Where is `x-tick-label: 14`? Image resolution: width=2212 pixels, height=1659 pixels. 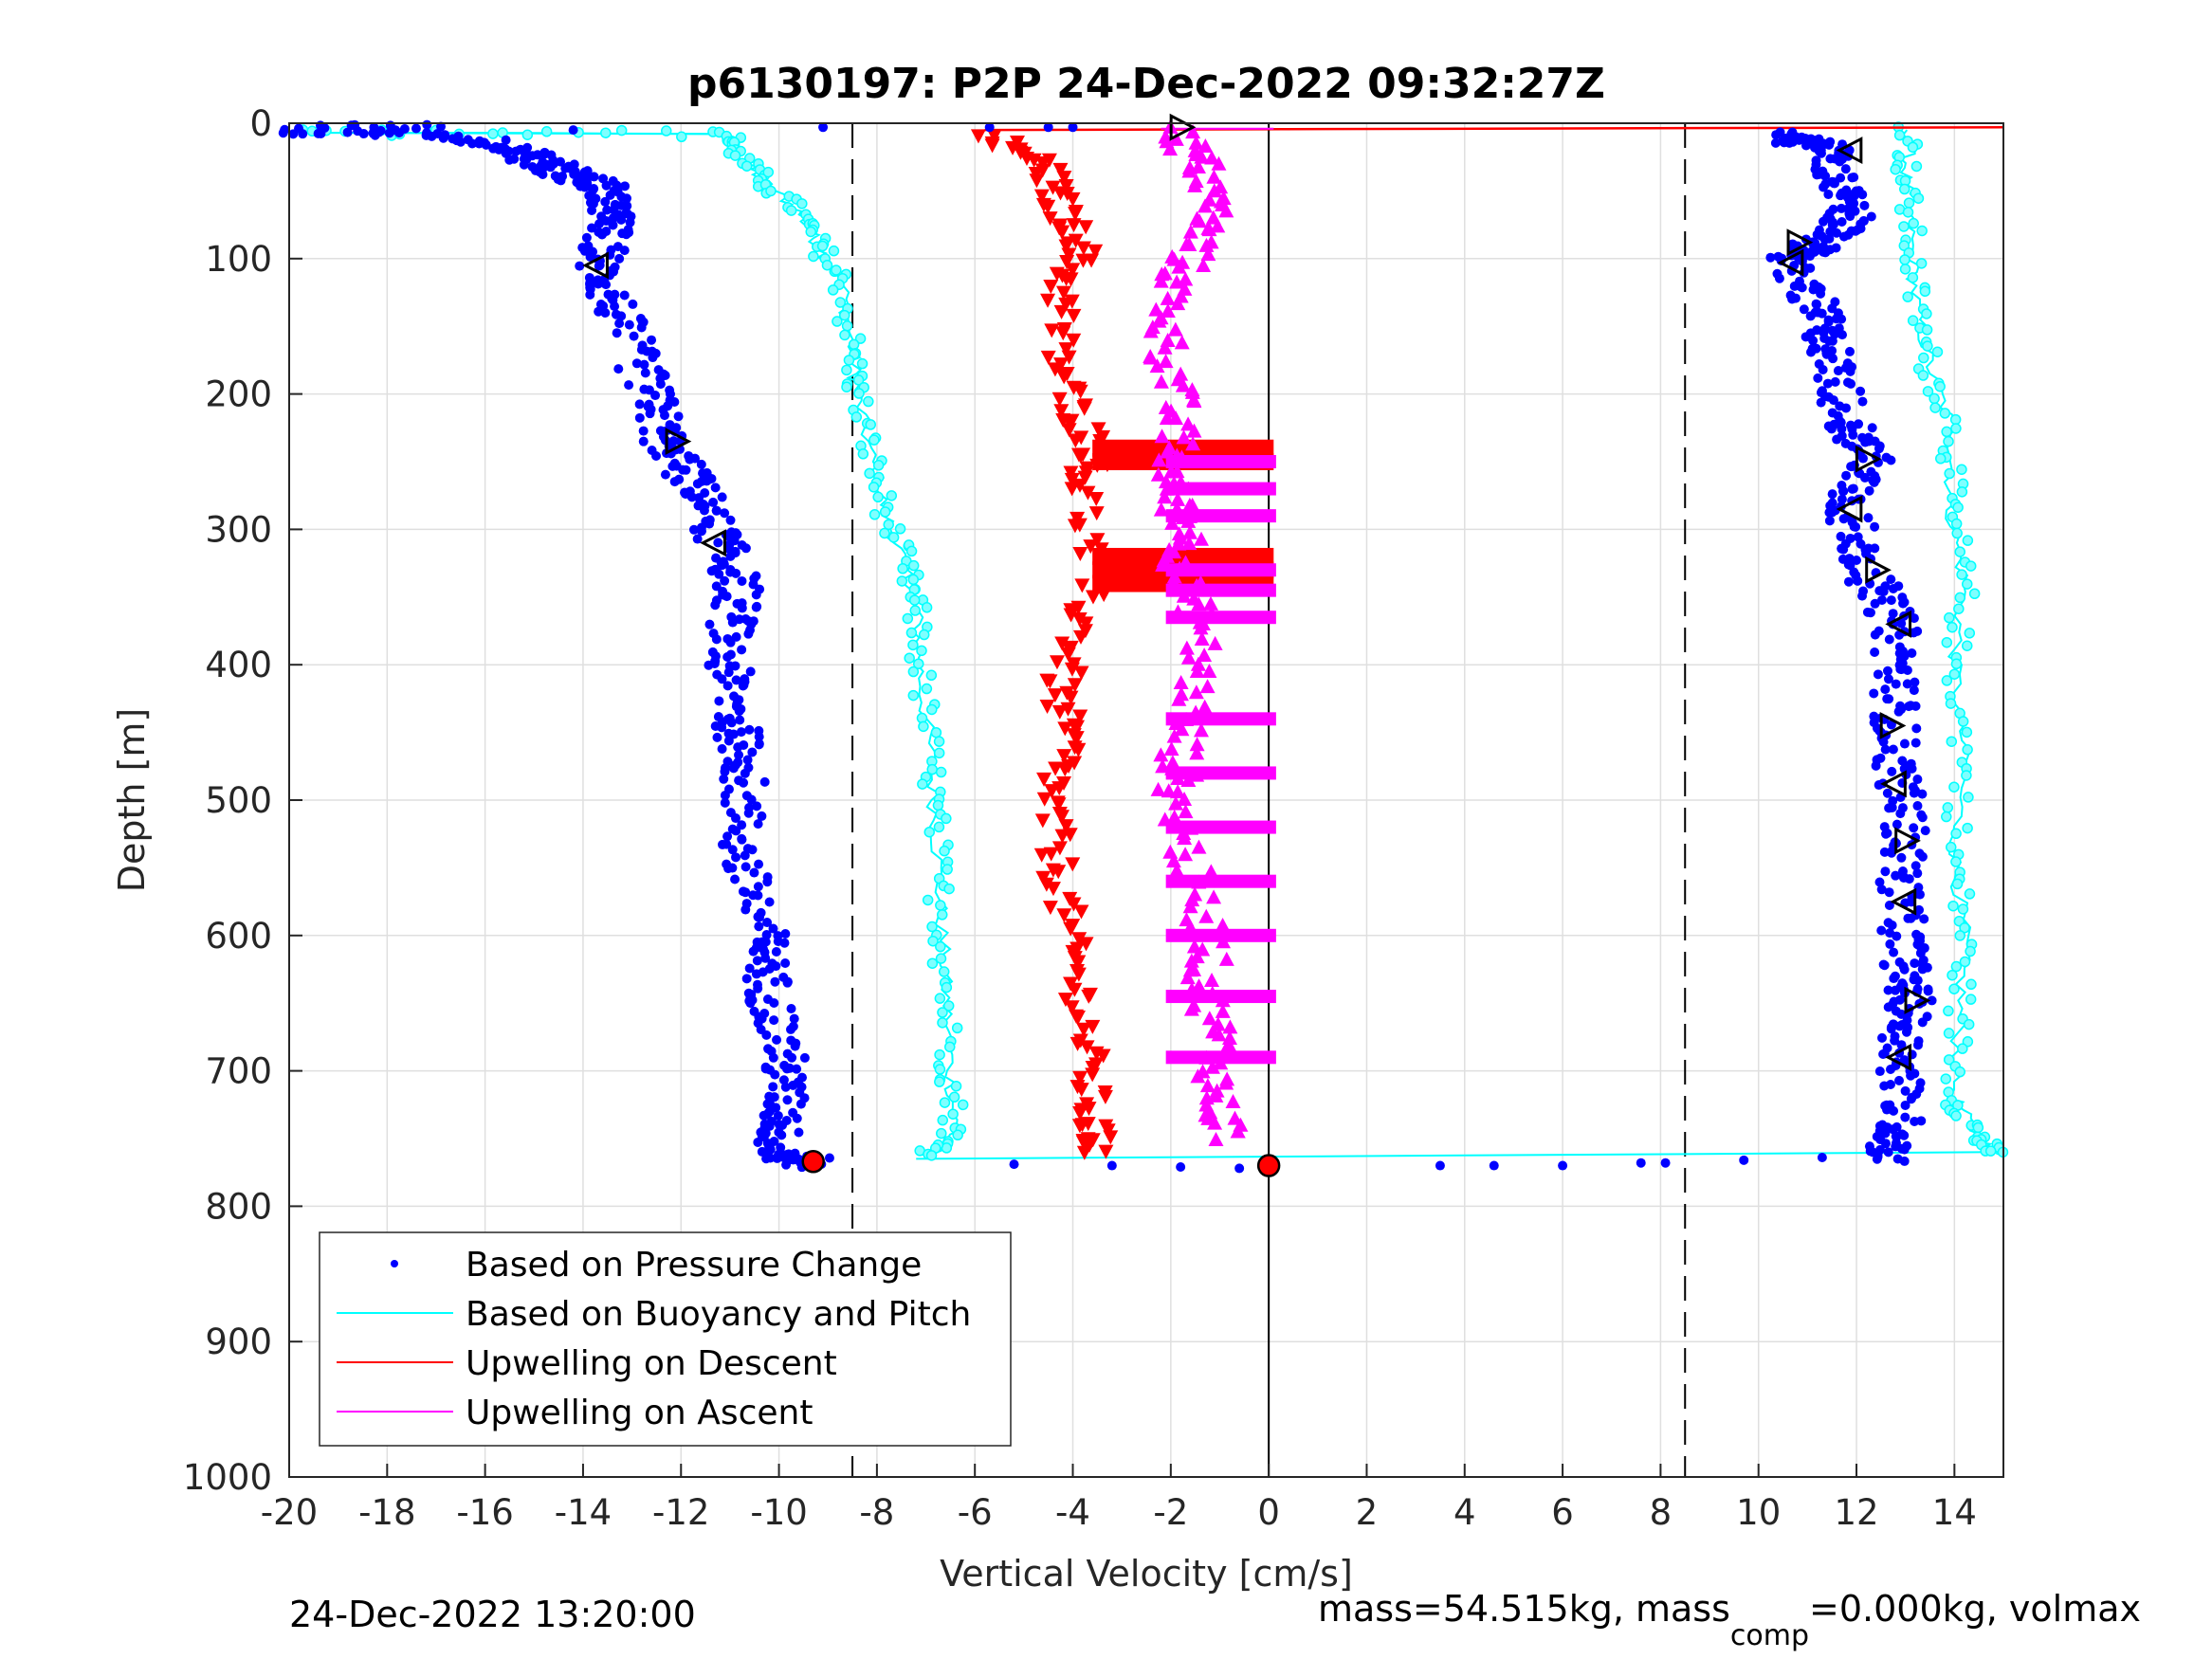
x-tick-label: 14 is located at coordinates (1954, 1512).